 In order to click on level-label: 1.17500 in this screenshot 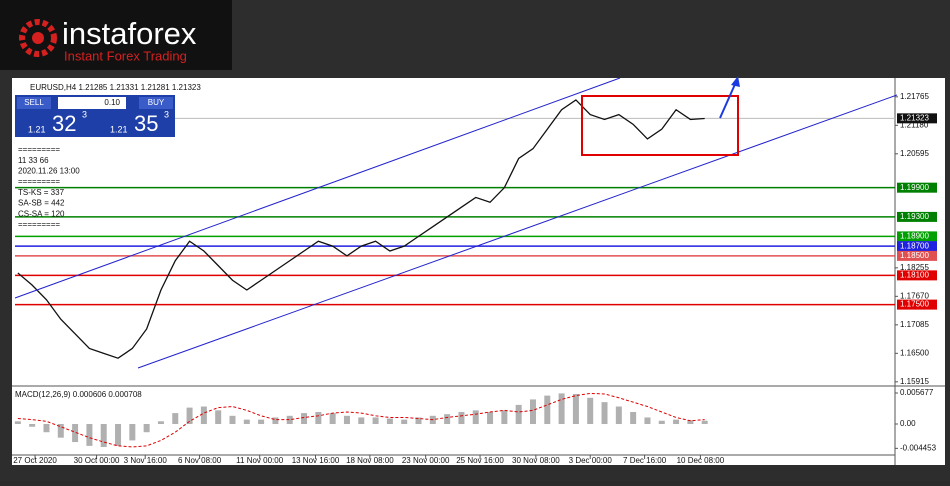, I will do `click(914, 304)`.